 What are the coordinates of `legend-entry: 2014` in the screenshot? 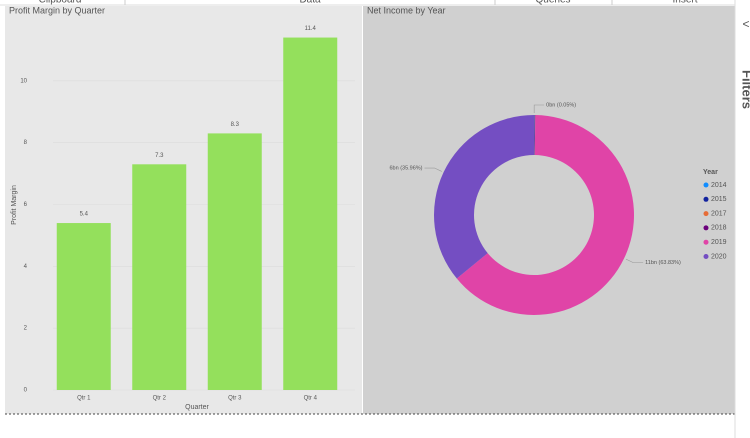 It's located at (719, 185).